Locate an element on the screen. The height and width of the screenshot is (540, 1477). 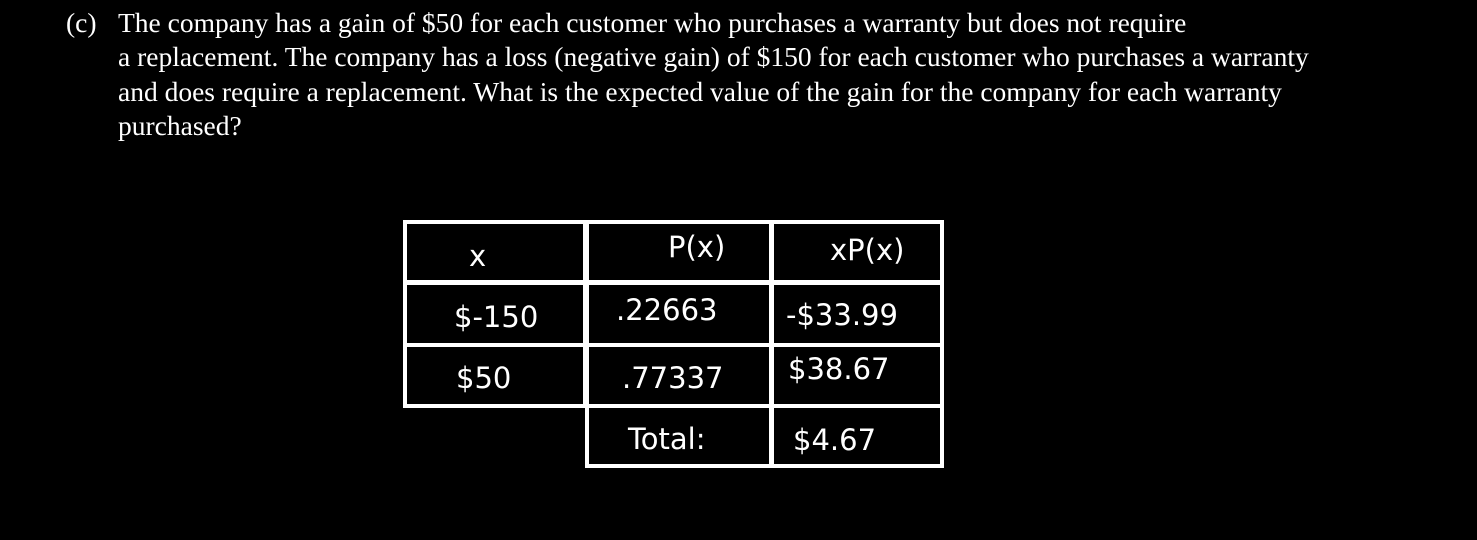
total-value: $4.67 is located at coordinates (835, 440).